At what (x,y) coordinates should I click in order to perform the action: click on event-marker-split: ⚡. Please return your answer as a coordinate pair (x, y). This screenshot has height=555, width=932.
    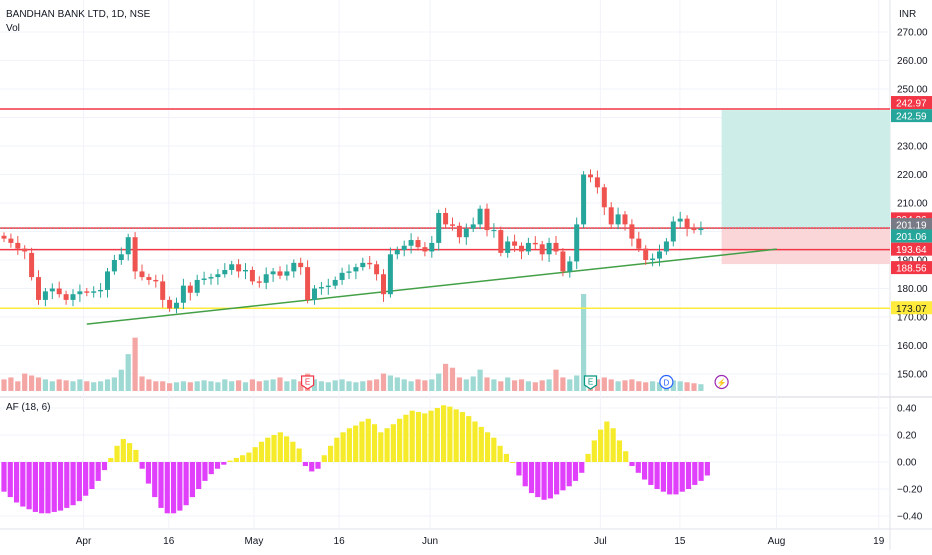
    Looking at the image, I should click on (721, 382).